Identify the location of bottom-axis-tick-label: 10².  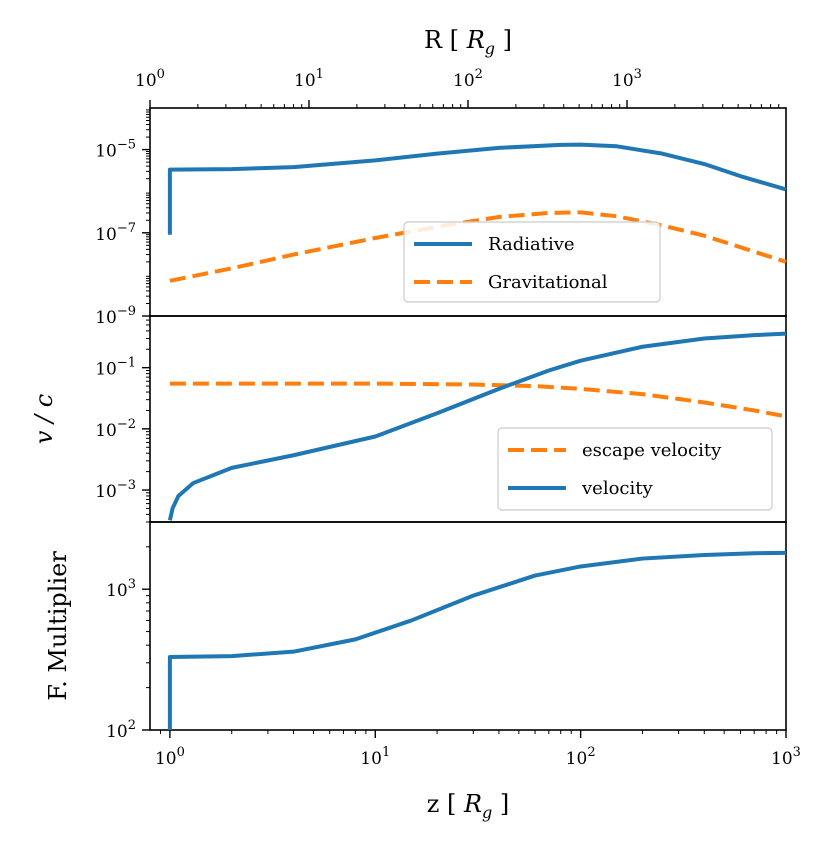
(581, 757).